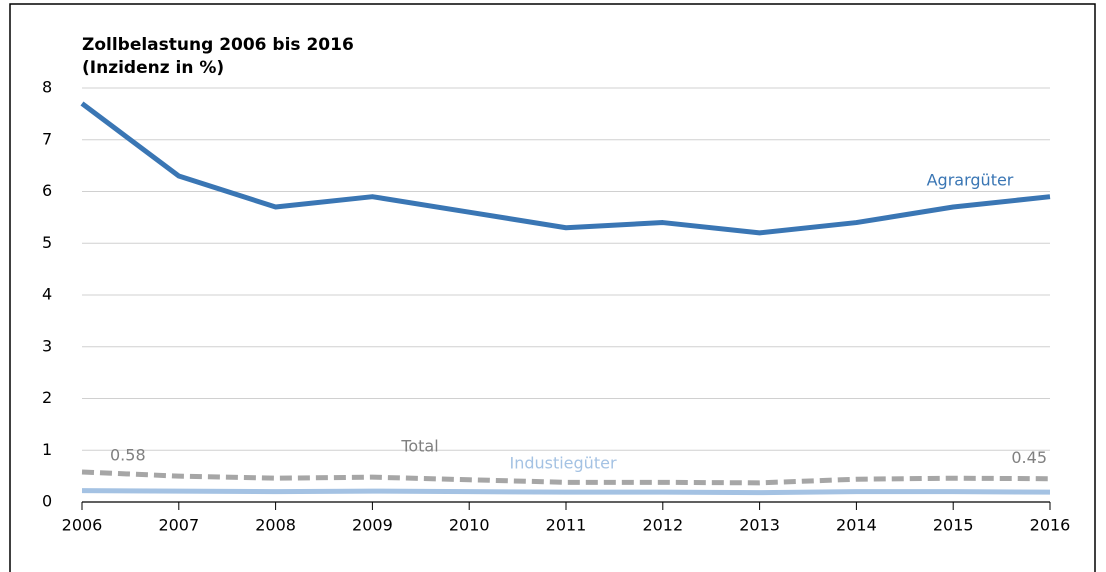 The width and height of the screenshot is (1106, 572). Describe the element at coordinates (469, 525) in the screenshot. I see `x-tick-label: 2010` at that location.